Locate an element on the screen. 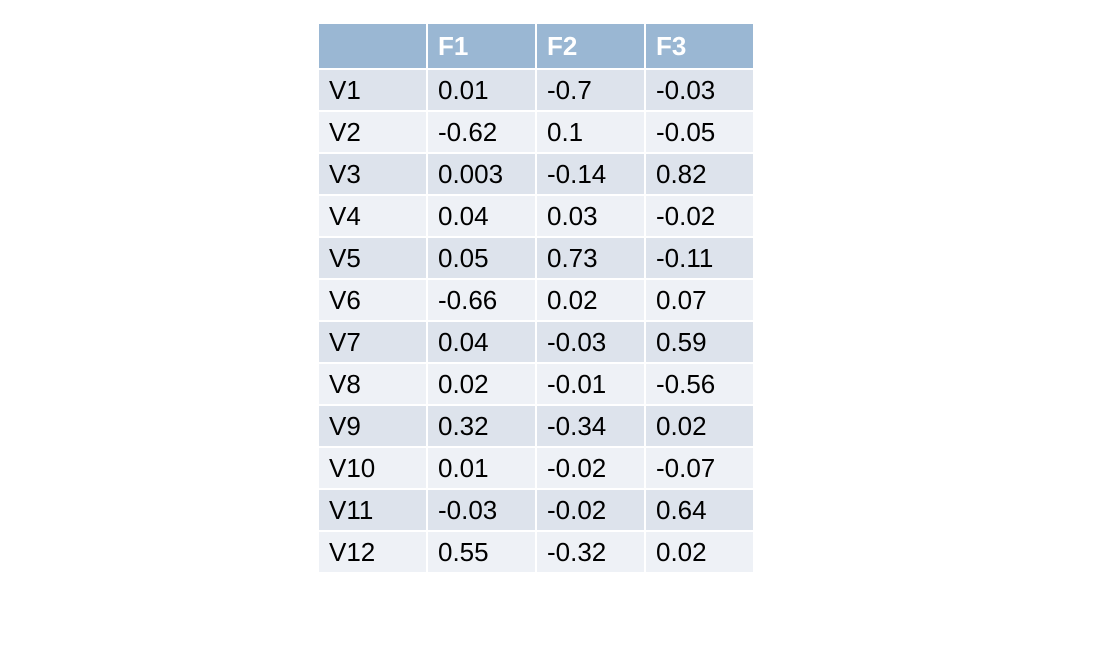  table-row: V1 0.01 -0.7 -0.03 is located at coordinates (536, 90).